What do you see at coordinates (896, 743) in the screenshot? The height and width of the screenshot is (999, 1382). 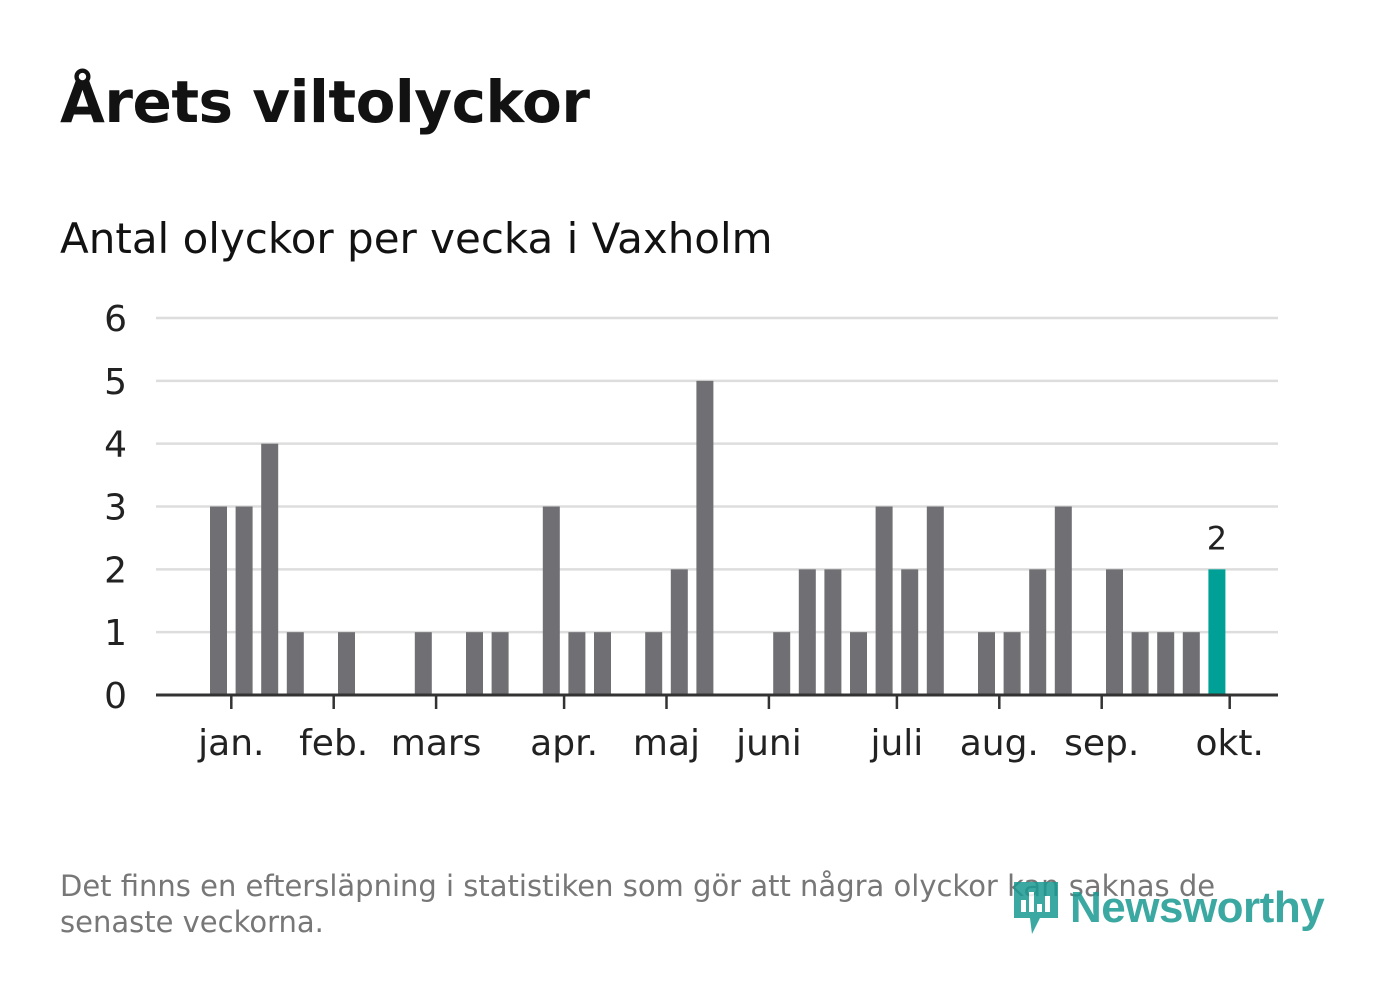 I see `x-tick-label: juli` at bounding box center [896, 743].